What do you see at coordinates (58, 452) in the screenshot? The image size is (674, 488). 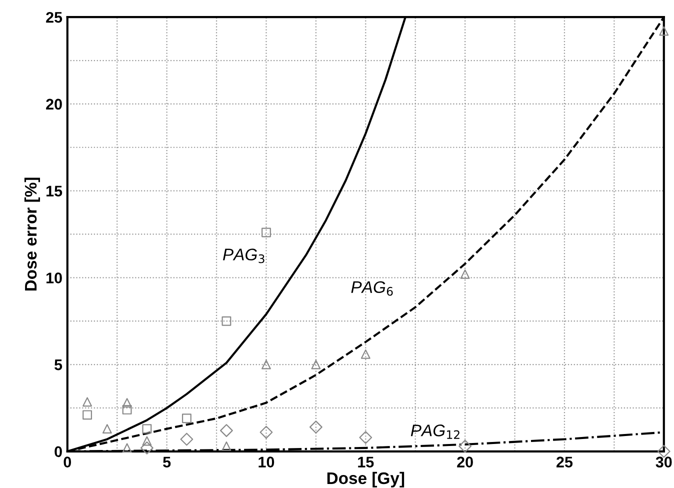 I see `y-tick-label: 0` at bounding box center [58, 452].